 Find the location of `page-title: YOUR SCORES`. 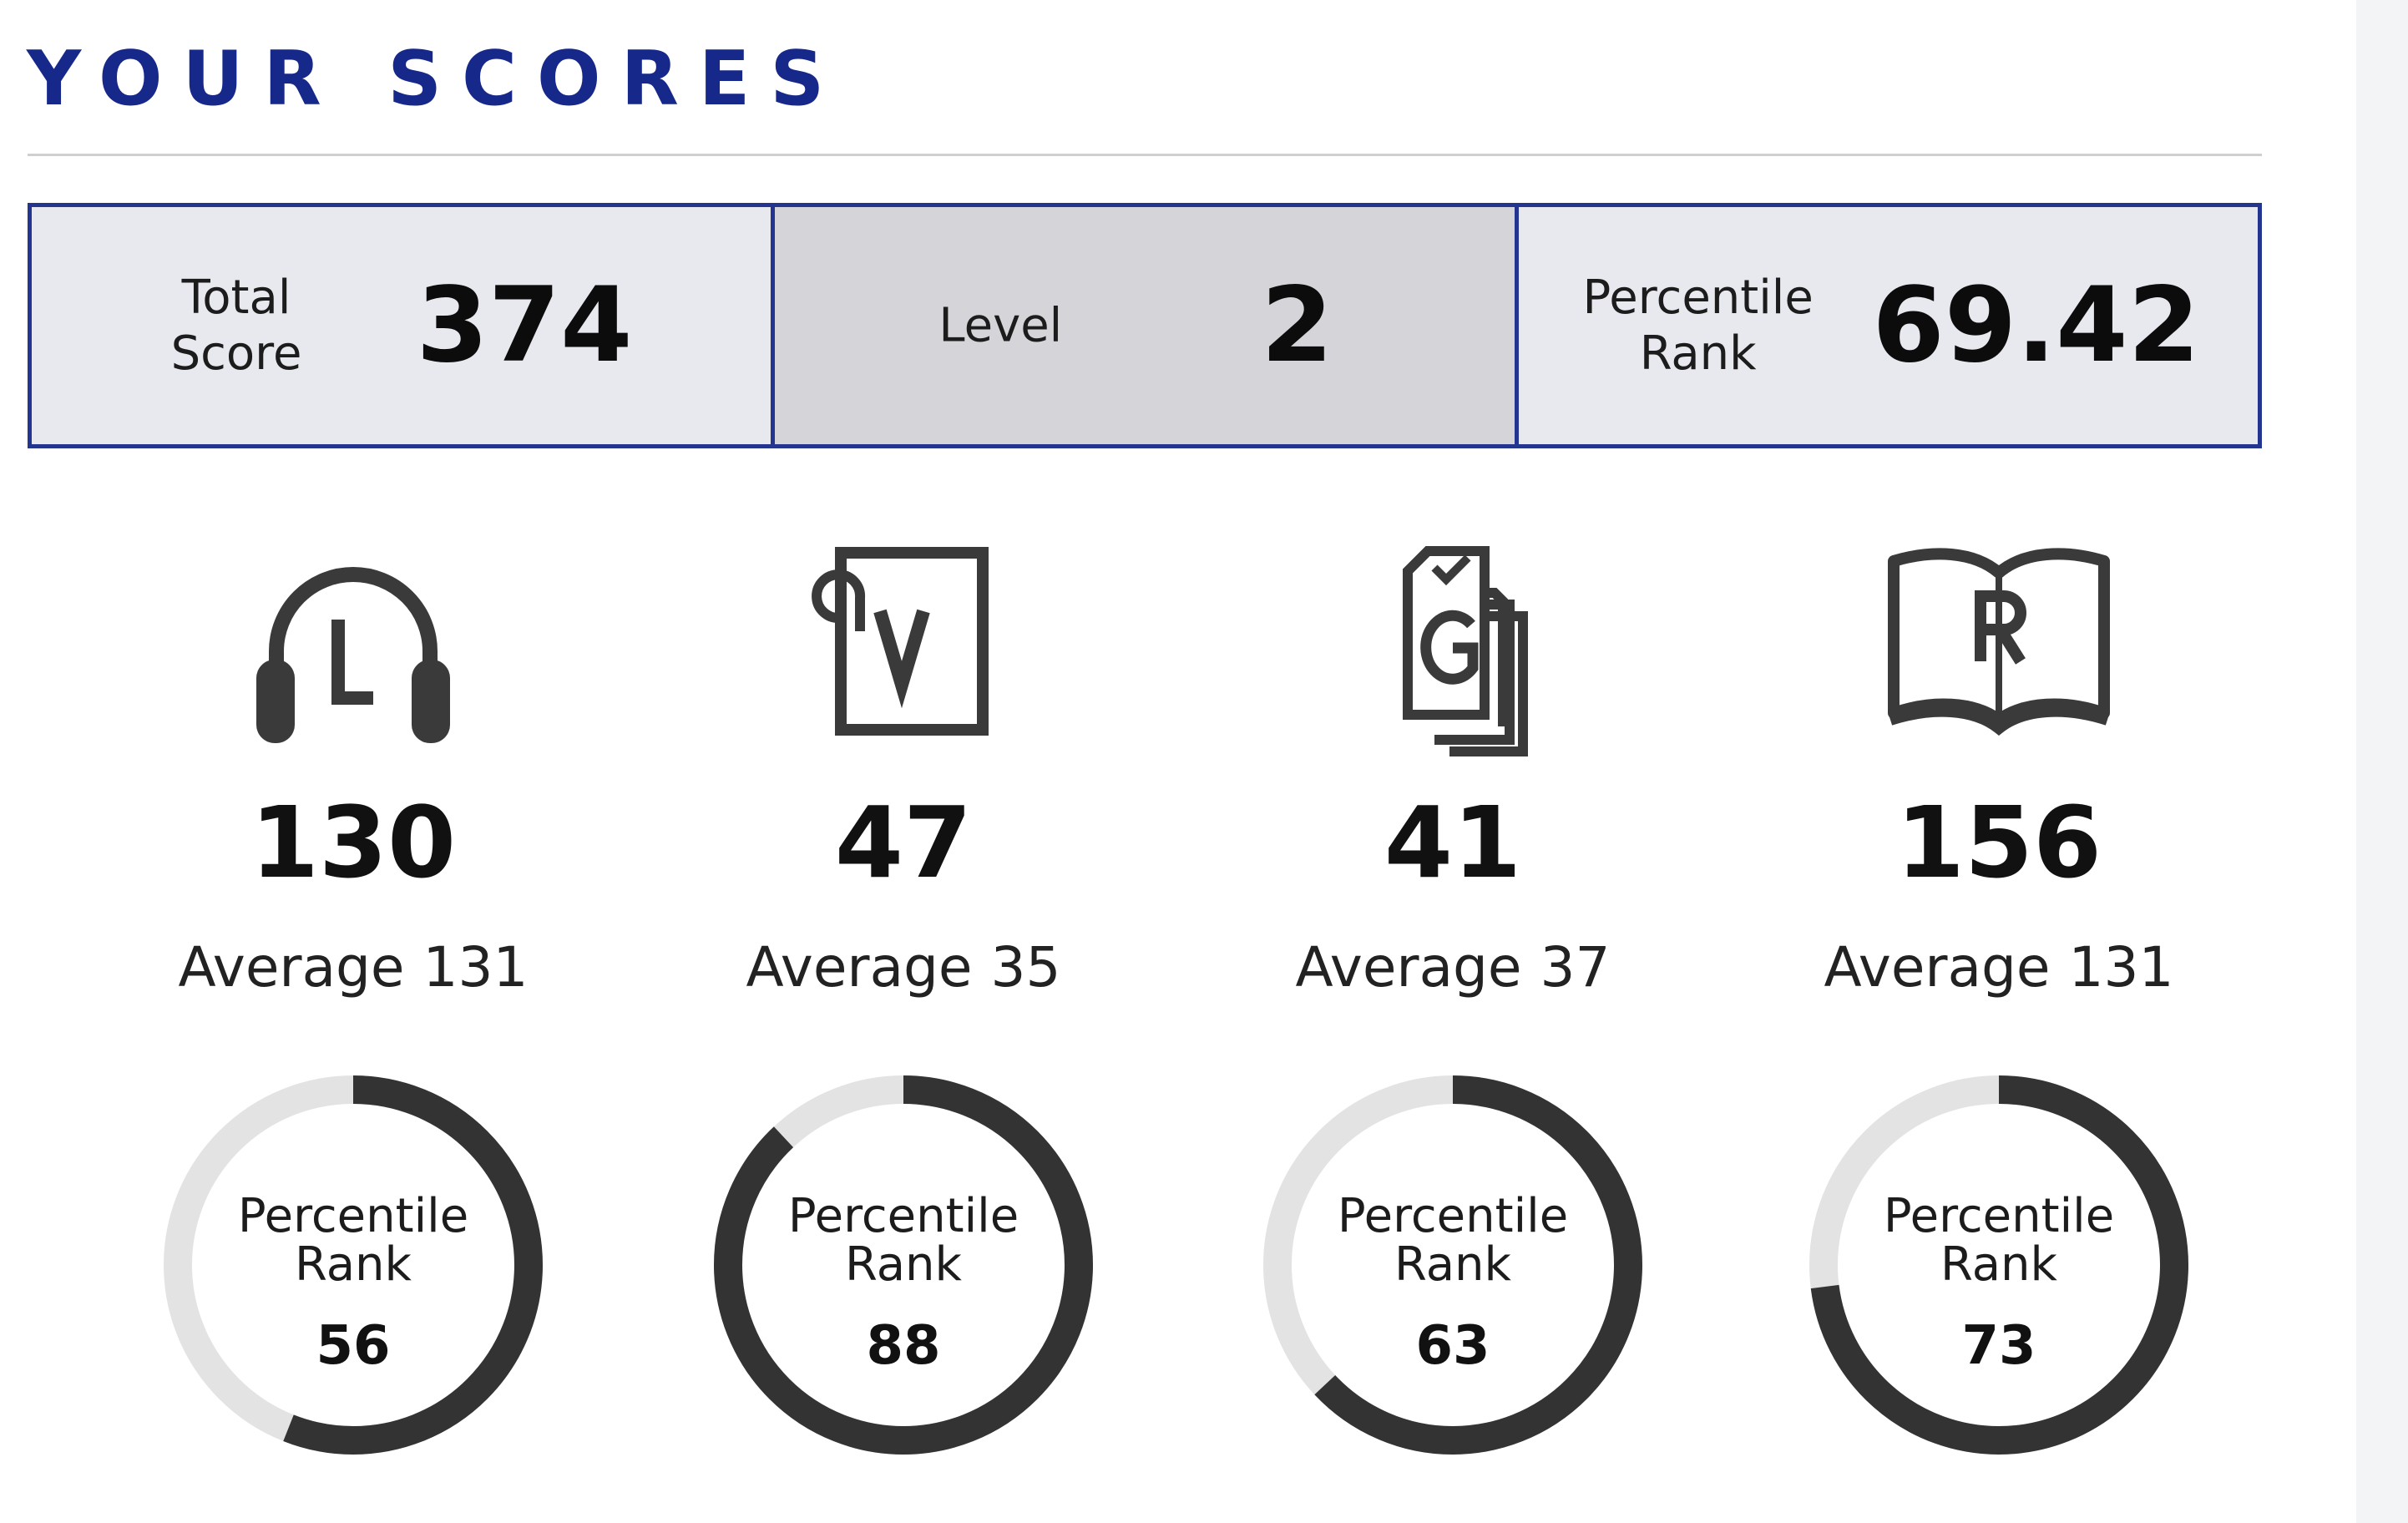

page-title: YOUR SCORES is located at coordinates (436, 79).